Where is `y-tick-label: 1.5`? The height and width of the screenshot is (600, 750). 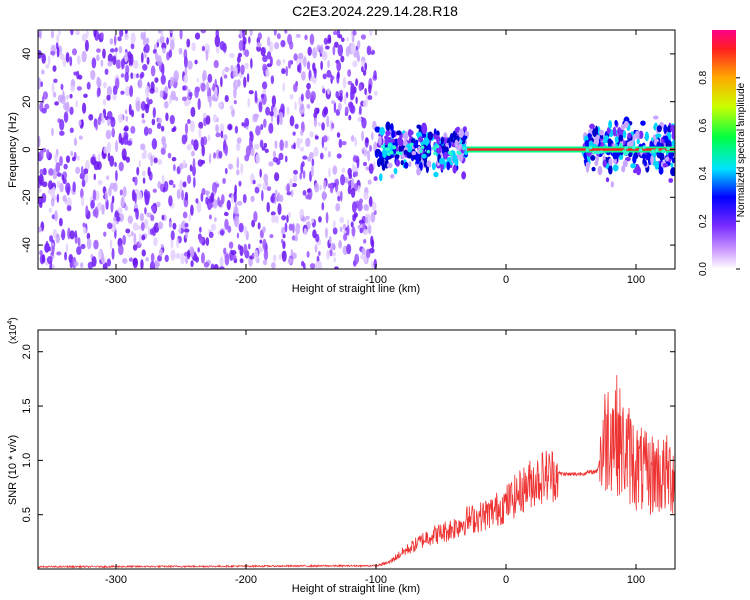 y-tick-label: 1.5 is located at coordinates (27, 405).